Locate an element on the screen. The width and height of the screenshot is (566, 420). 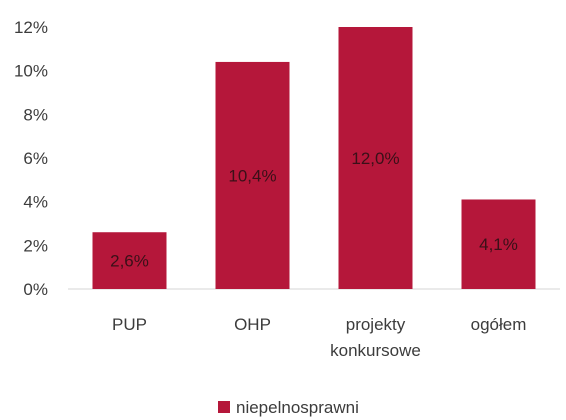
data-label: 12,0% is located at coordinates (375, 158).